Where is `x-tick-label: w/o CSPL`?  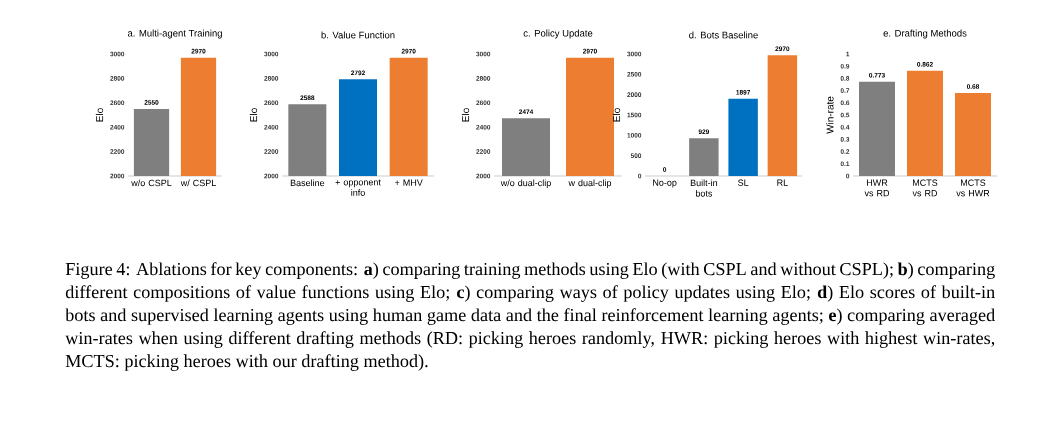 x-tick-label: w/o CSPL is located at coordinates (151, 183).